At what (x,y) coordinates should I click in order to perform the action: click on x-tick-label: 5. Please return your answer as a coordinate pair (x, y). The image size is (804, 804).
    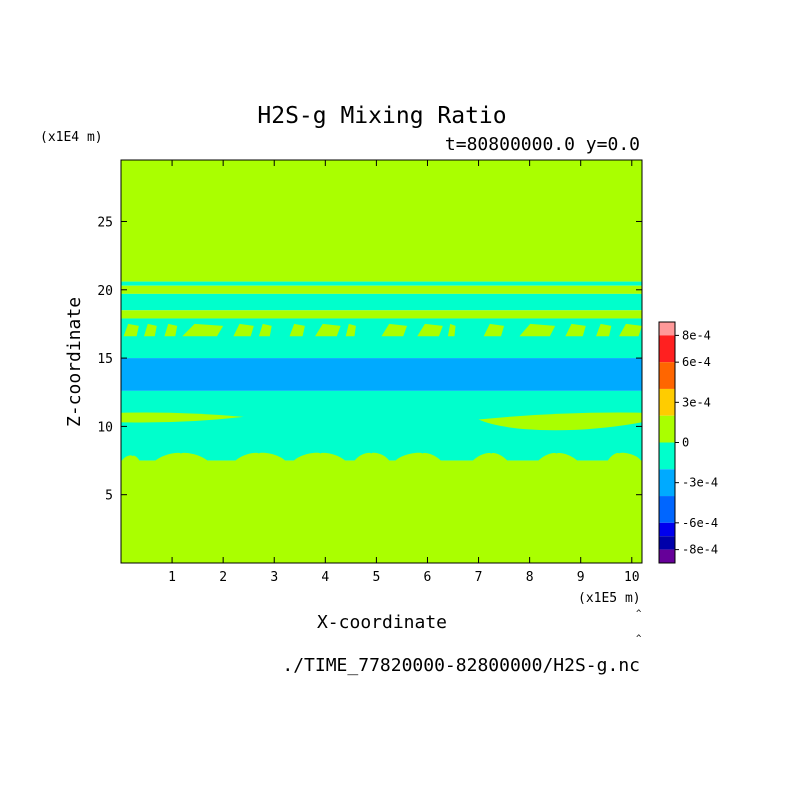
    Looking at the image, I should click on (376, 577).